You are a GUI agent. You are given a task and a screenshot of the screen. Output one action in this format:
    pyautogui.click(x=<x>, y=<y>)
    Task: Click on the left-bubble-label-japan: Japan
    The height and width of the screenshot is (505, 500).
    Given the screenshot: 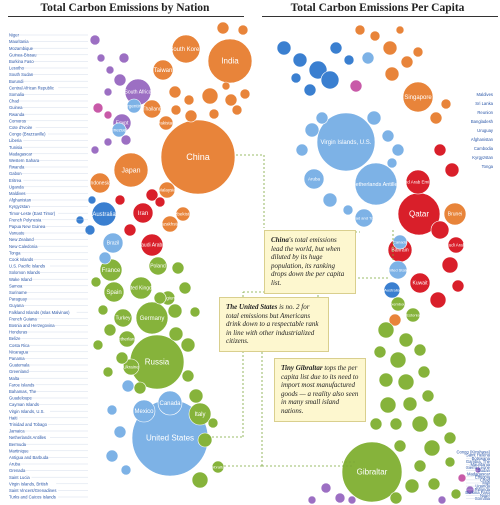 What is the action you would take?
    pyautogui.click(x=130, y=170)
    